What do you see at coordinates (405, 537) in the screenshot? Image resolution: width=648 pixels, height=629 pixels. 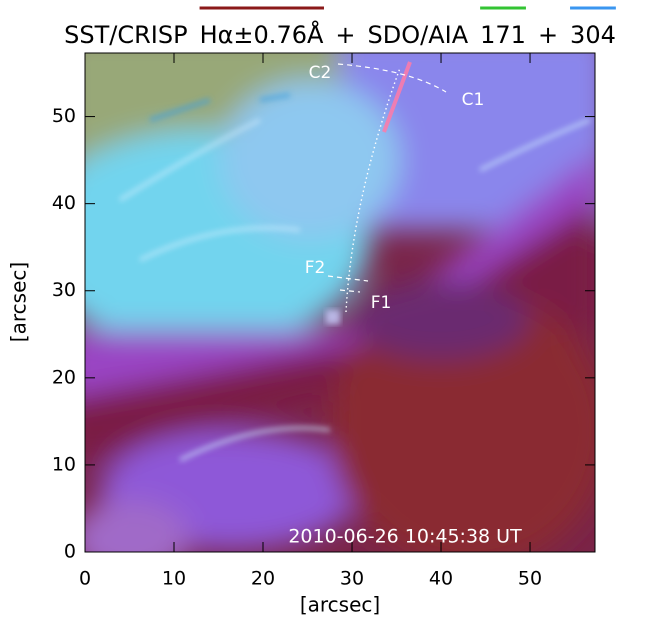 I see `timestamp: 2010-06-26 10:45:38 UT` at bounding box center [405, 537].